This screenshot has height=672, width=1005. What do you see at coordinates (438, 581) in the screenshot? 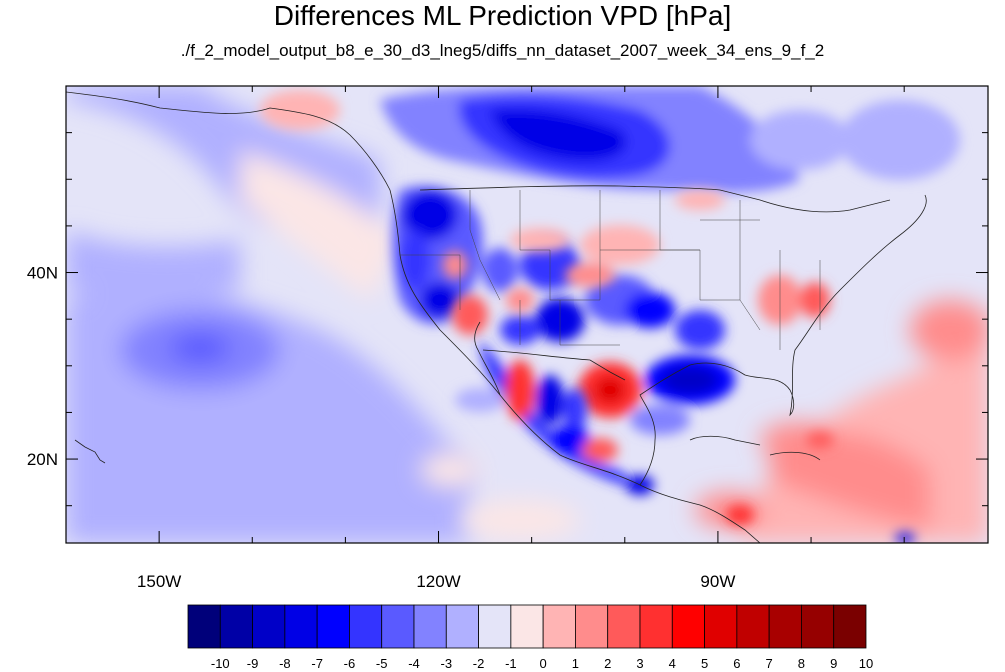
I see `lon-tick-label: 120W` at bounding box center [438, 581].